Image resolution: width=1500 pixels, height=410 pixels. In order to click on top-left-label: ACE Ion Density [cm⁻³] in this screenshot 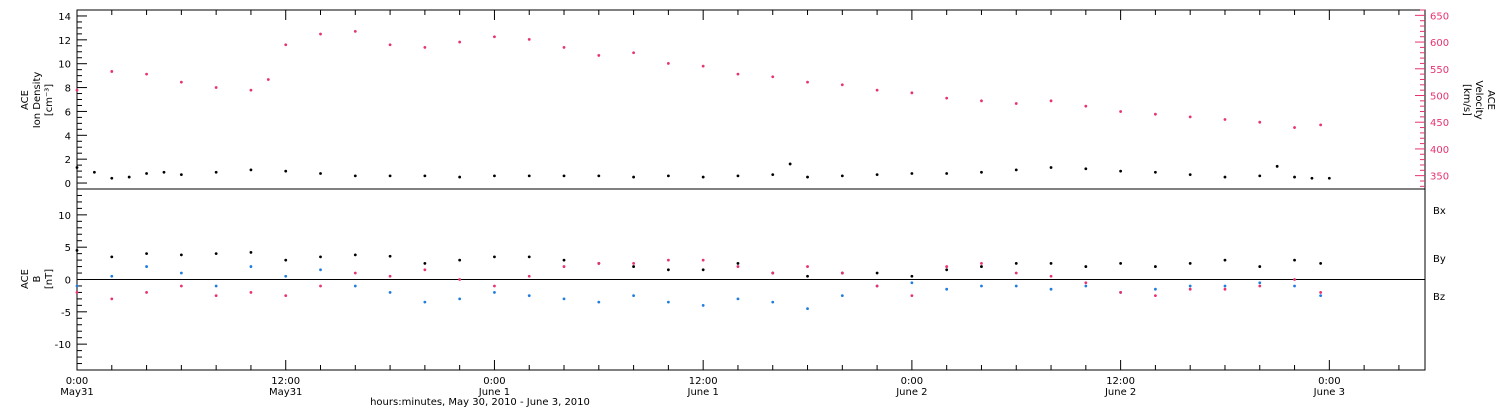, I will do `click(37, 100)`.